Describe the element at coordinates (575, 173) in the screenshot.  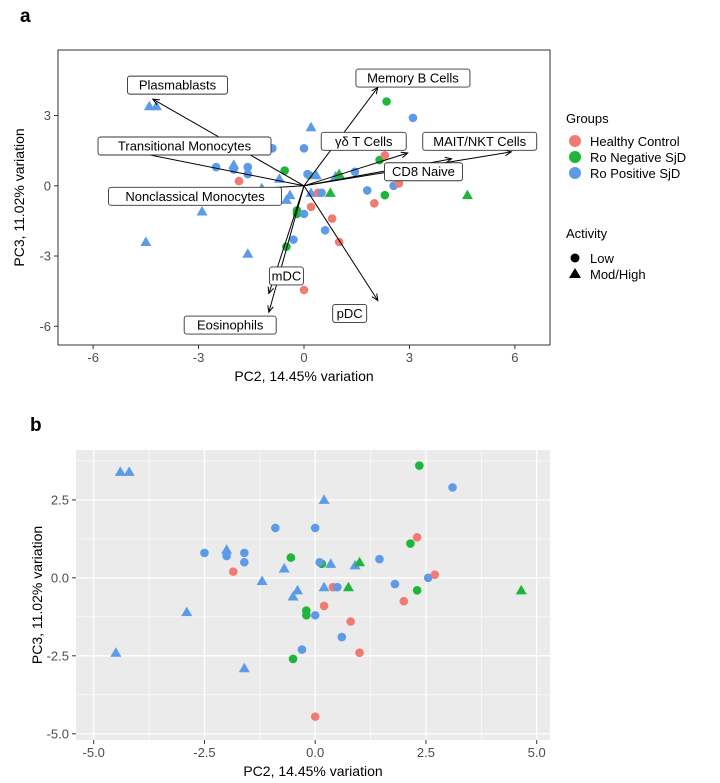
I see `legend-swatch-positive` at that location.